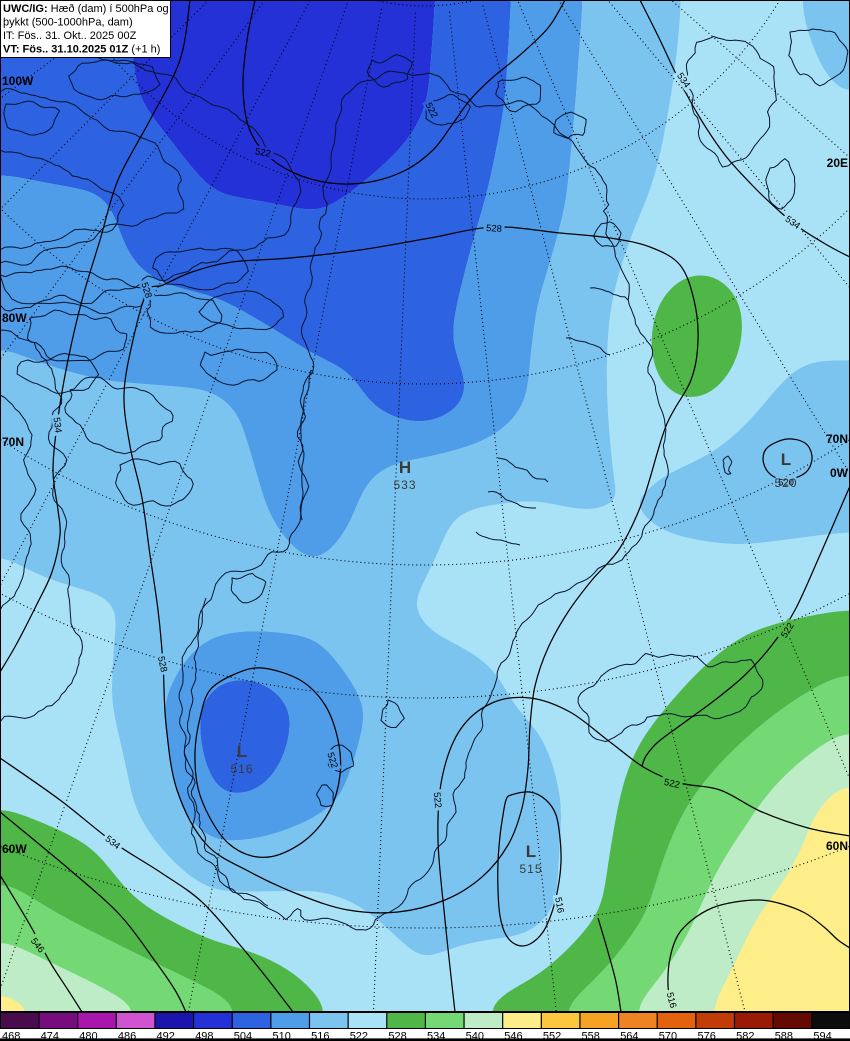 This screenshot has width=850, height=1041. Describe the element at coordinates (11, 1036) in the screenshot. I see `svg-text: 468` at that location.